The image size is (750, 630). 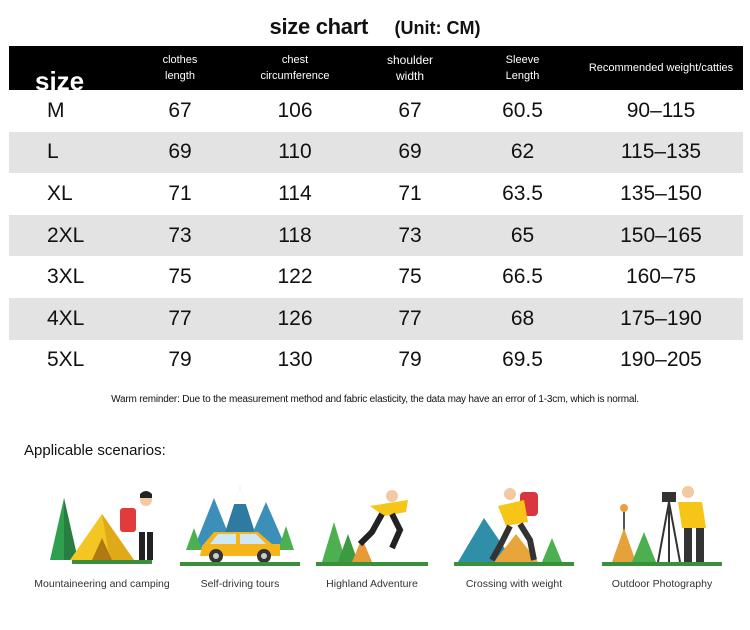 I want to click on table-row: L 69 110 69 62 115–135, so click(x=376, y=152).